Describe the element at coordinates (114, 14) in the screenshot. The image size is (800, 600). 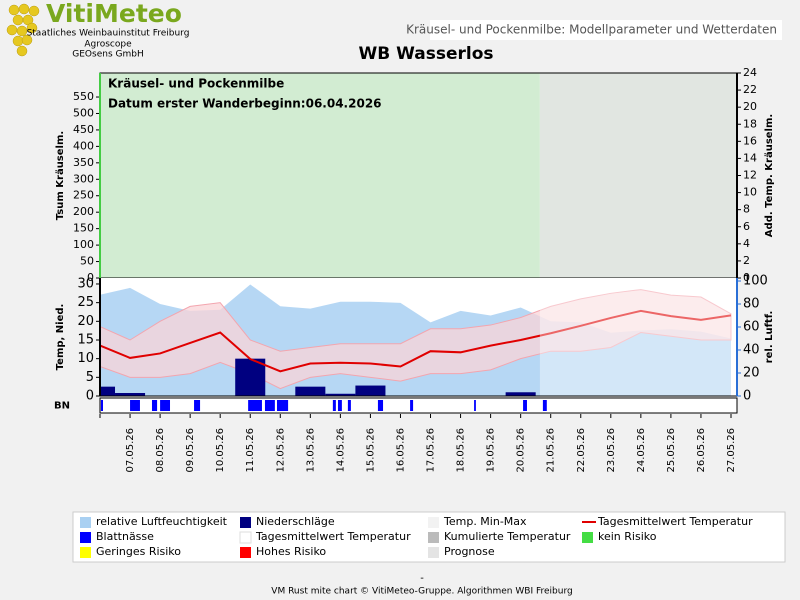
I see `logo: VitiMeteo` at that location.